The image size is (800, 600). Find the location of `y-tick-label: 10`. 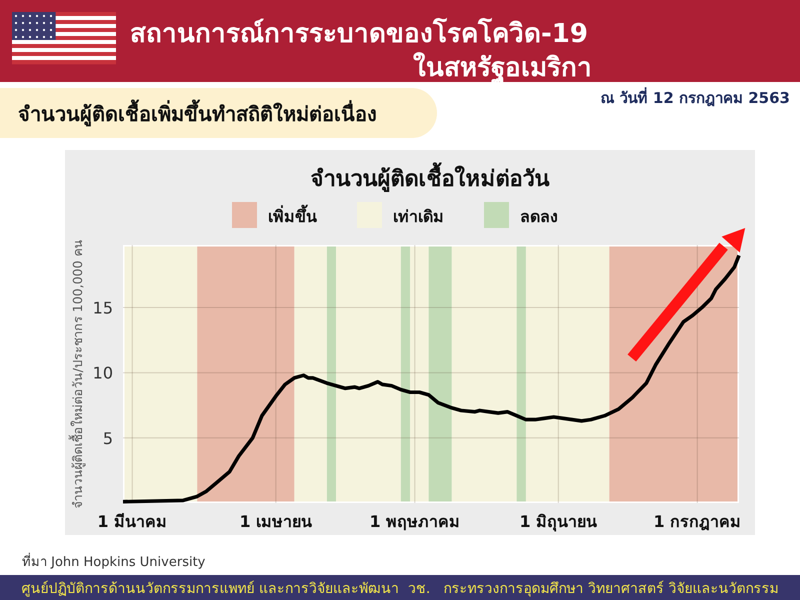

y-tick-label: 10 is located at coordinates (102, 373).